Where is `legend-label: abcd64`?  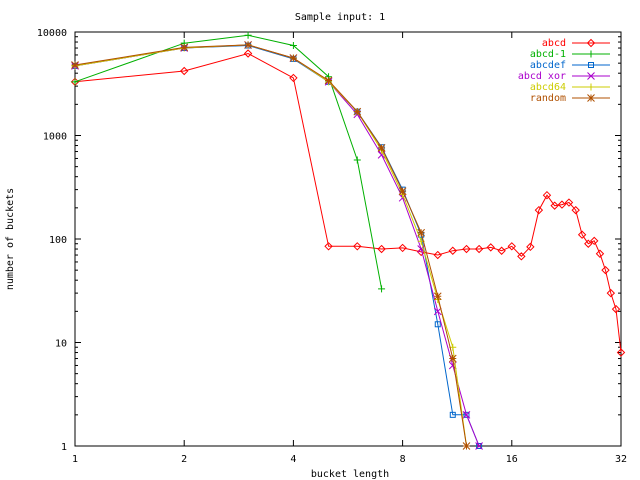 legend-label: abcd64 is located at coordinates (548, 87).